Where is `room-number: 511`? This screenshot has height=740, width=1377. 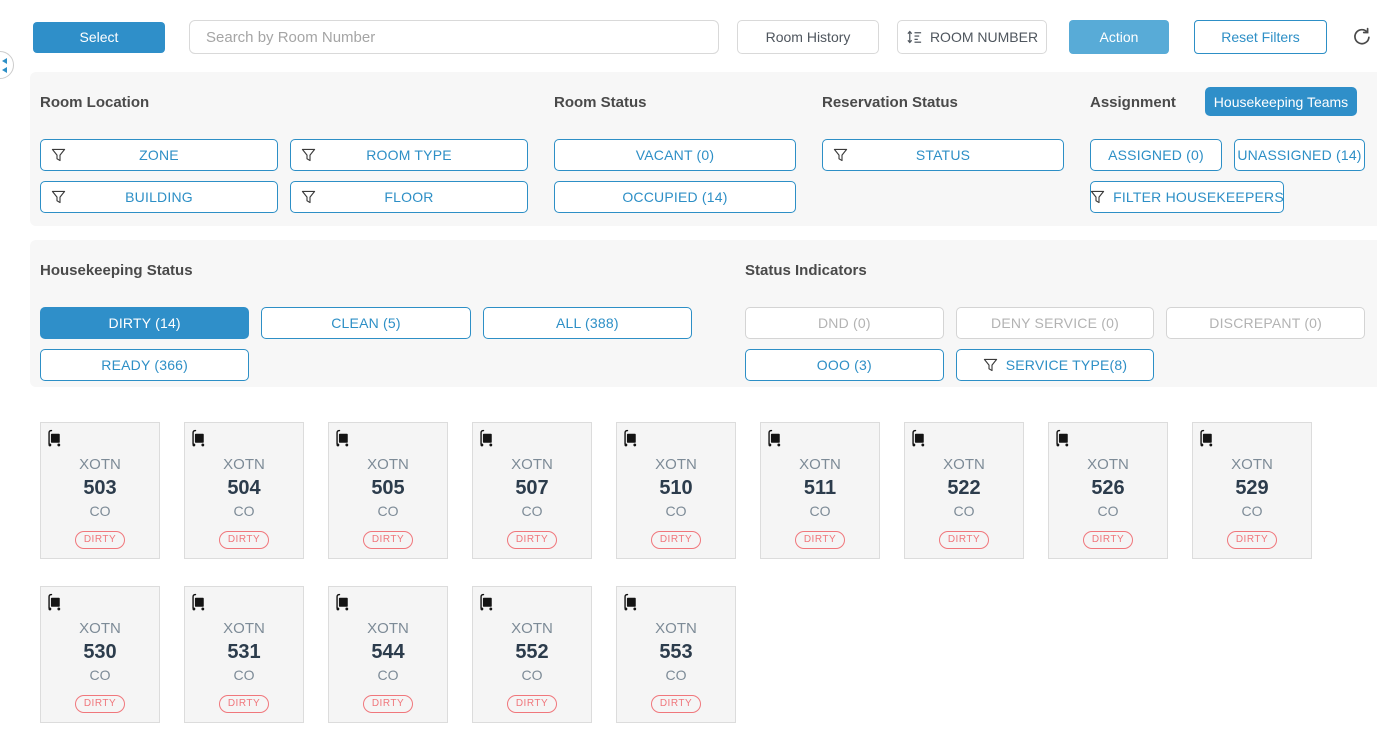
room-number: 511 is located at coordinates (820, 488).